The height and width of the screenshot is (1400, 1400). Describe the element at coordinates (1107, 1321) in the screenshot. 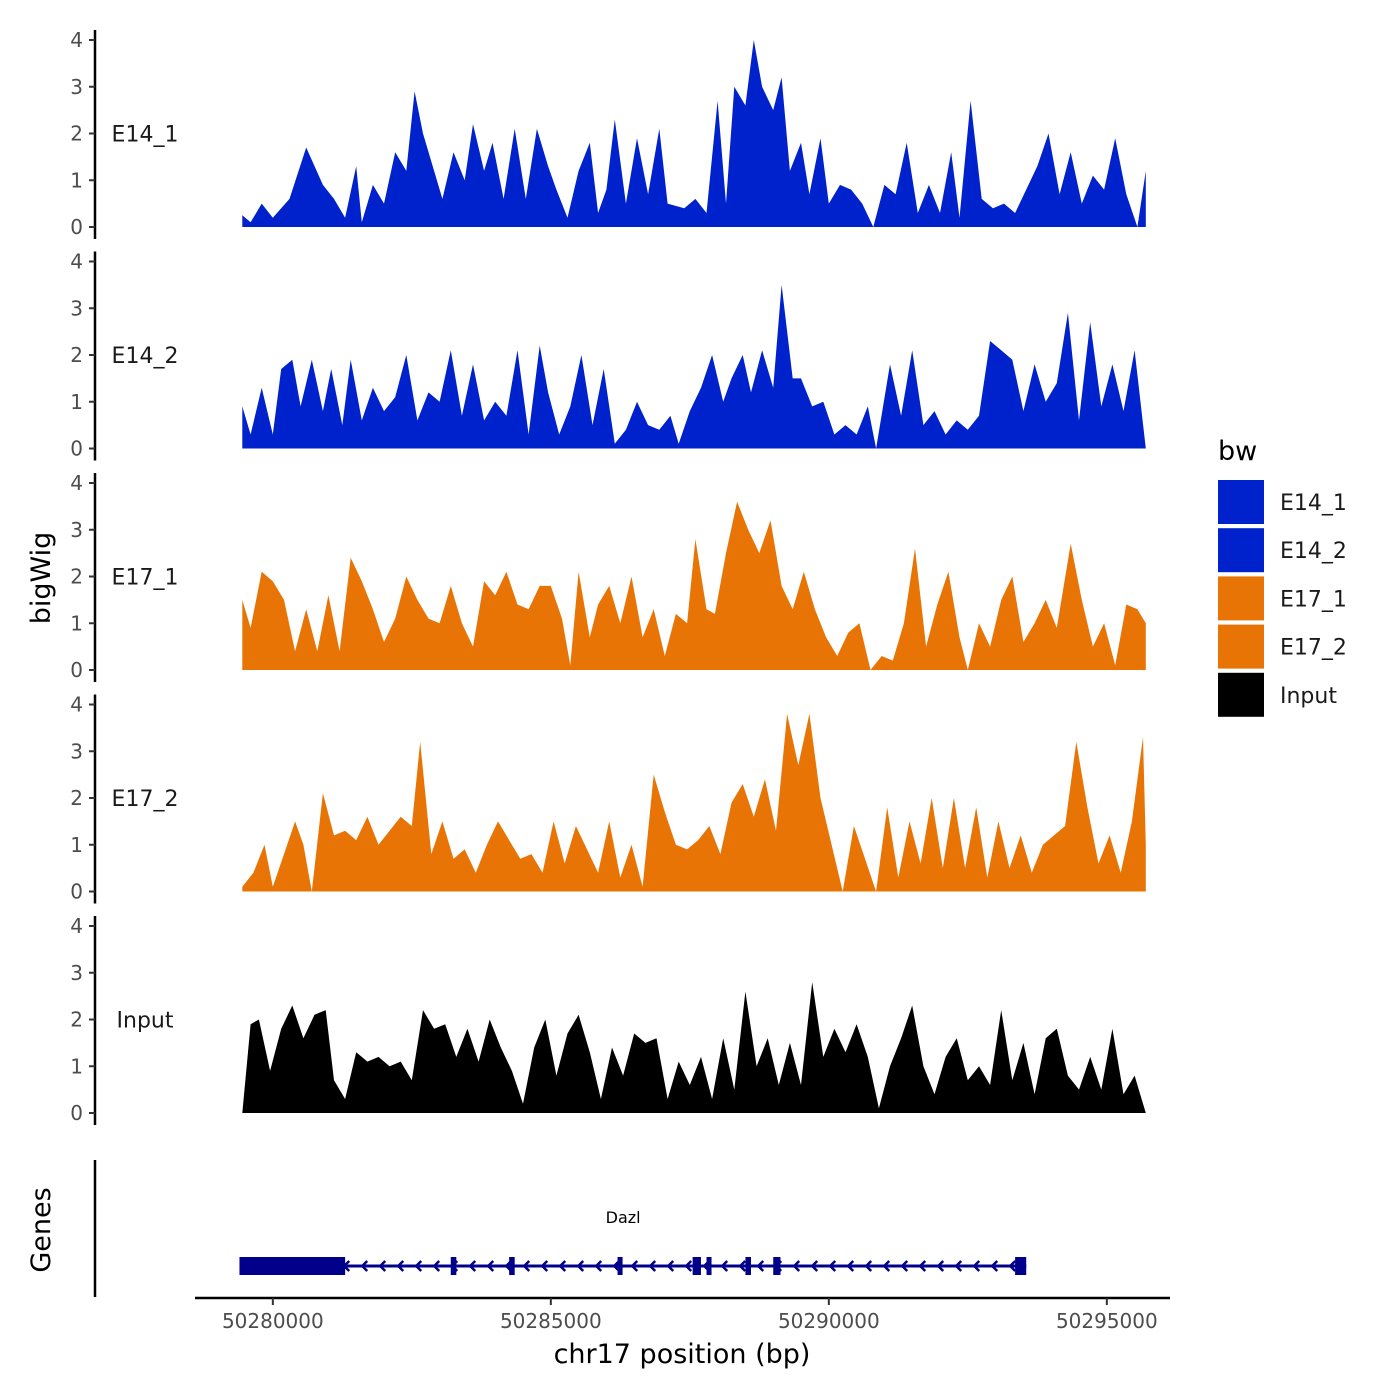

I see `x-tick-label: 50295000` at that location.